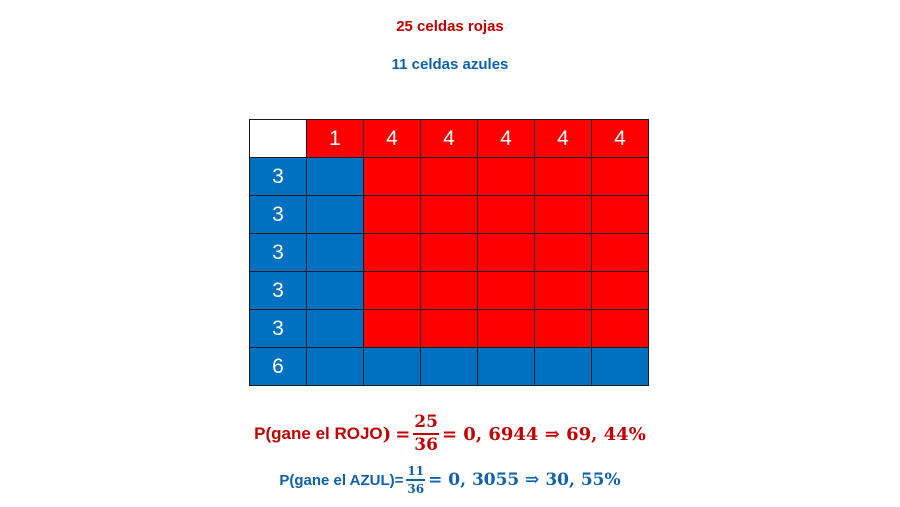 This screenshot has height=507, width=900. Describe the element at coordinates (449, 139) in the screenshot. I see `column-header-3: 4` at that location.